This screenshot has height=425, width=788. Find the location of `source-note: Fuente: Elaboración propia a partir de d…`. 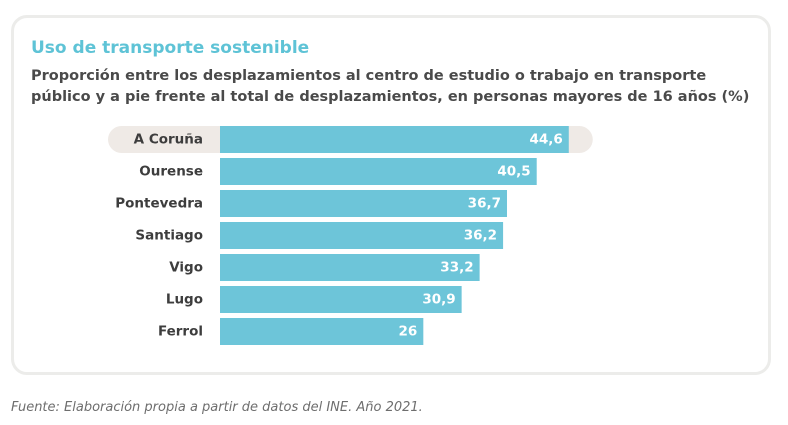

source-note: Fuente: Elaboración propia a partir de d… is located at coordinates (217, 407).